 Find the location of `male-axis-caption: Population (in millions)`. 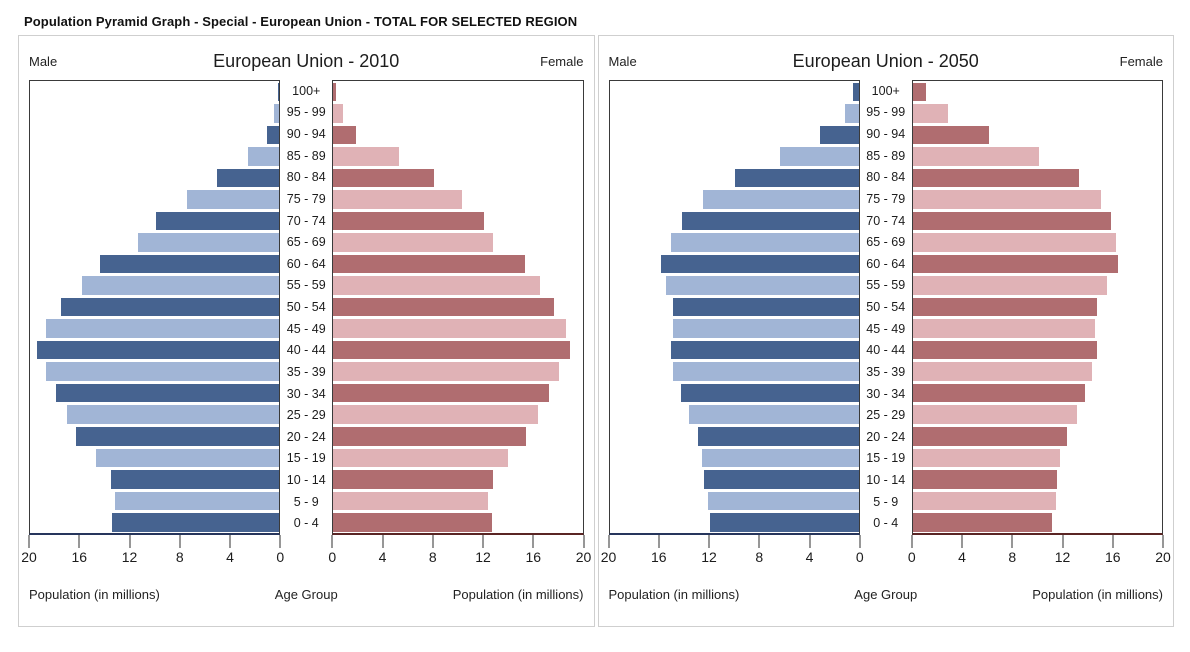

male-axis-caption: Population (in millions) is located at coordinates (674, 594).